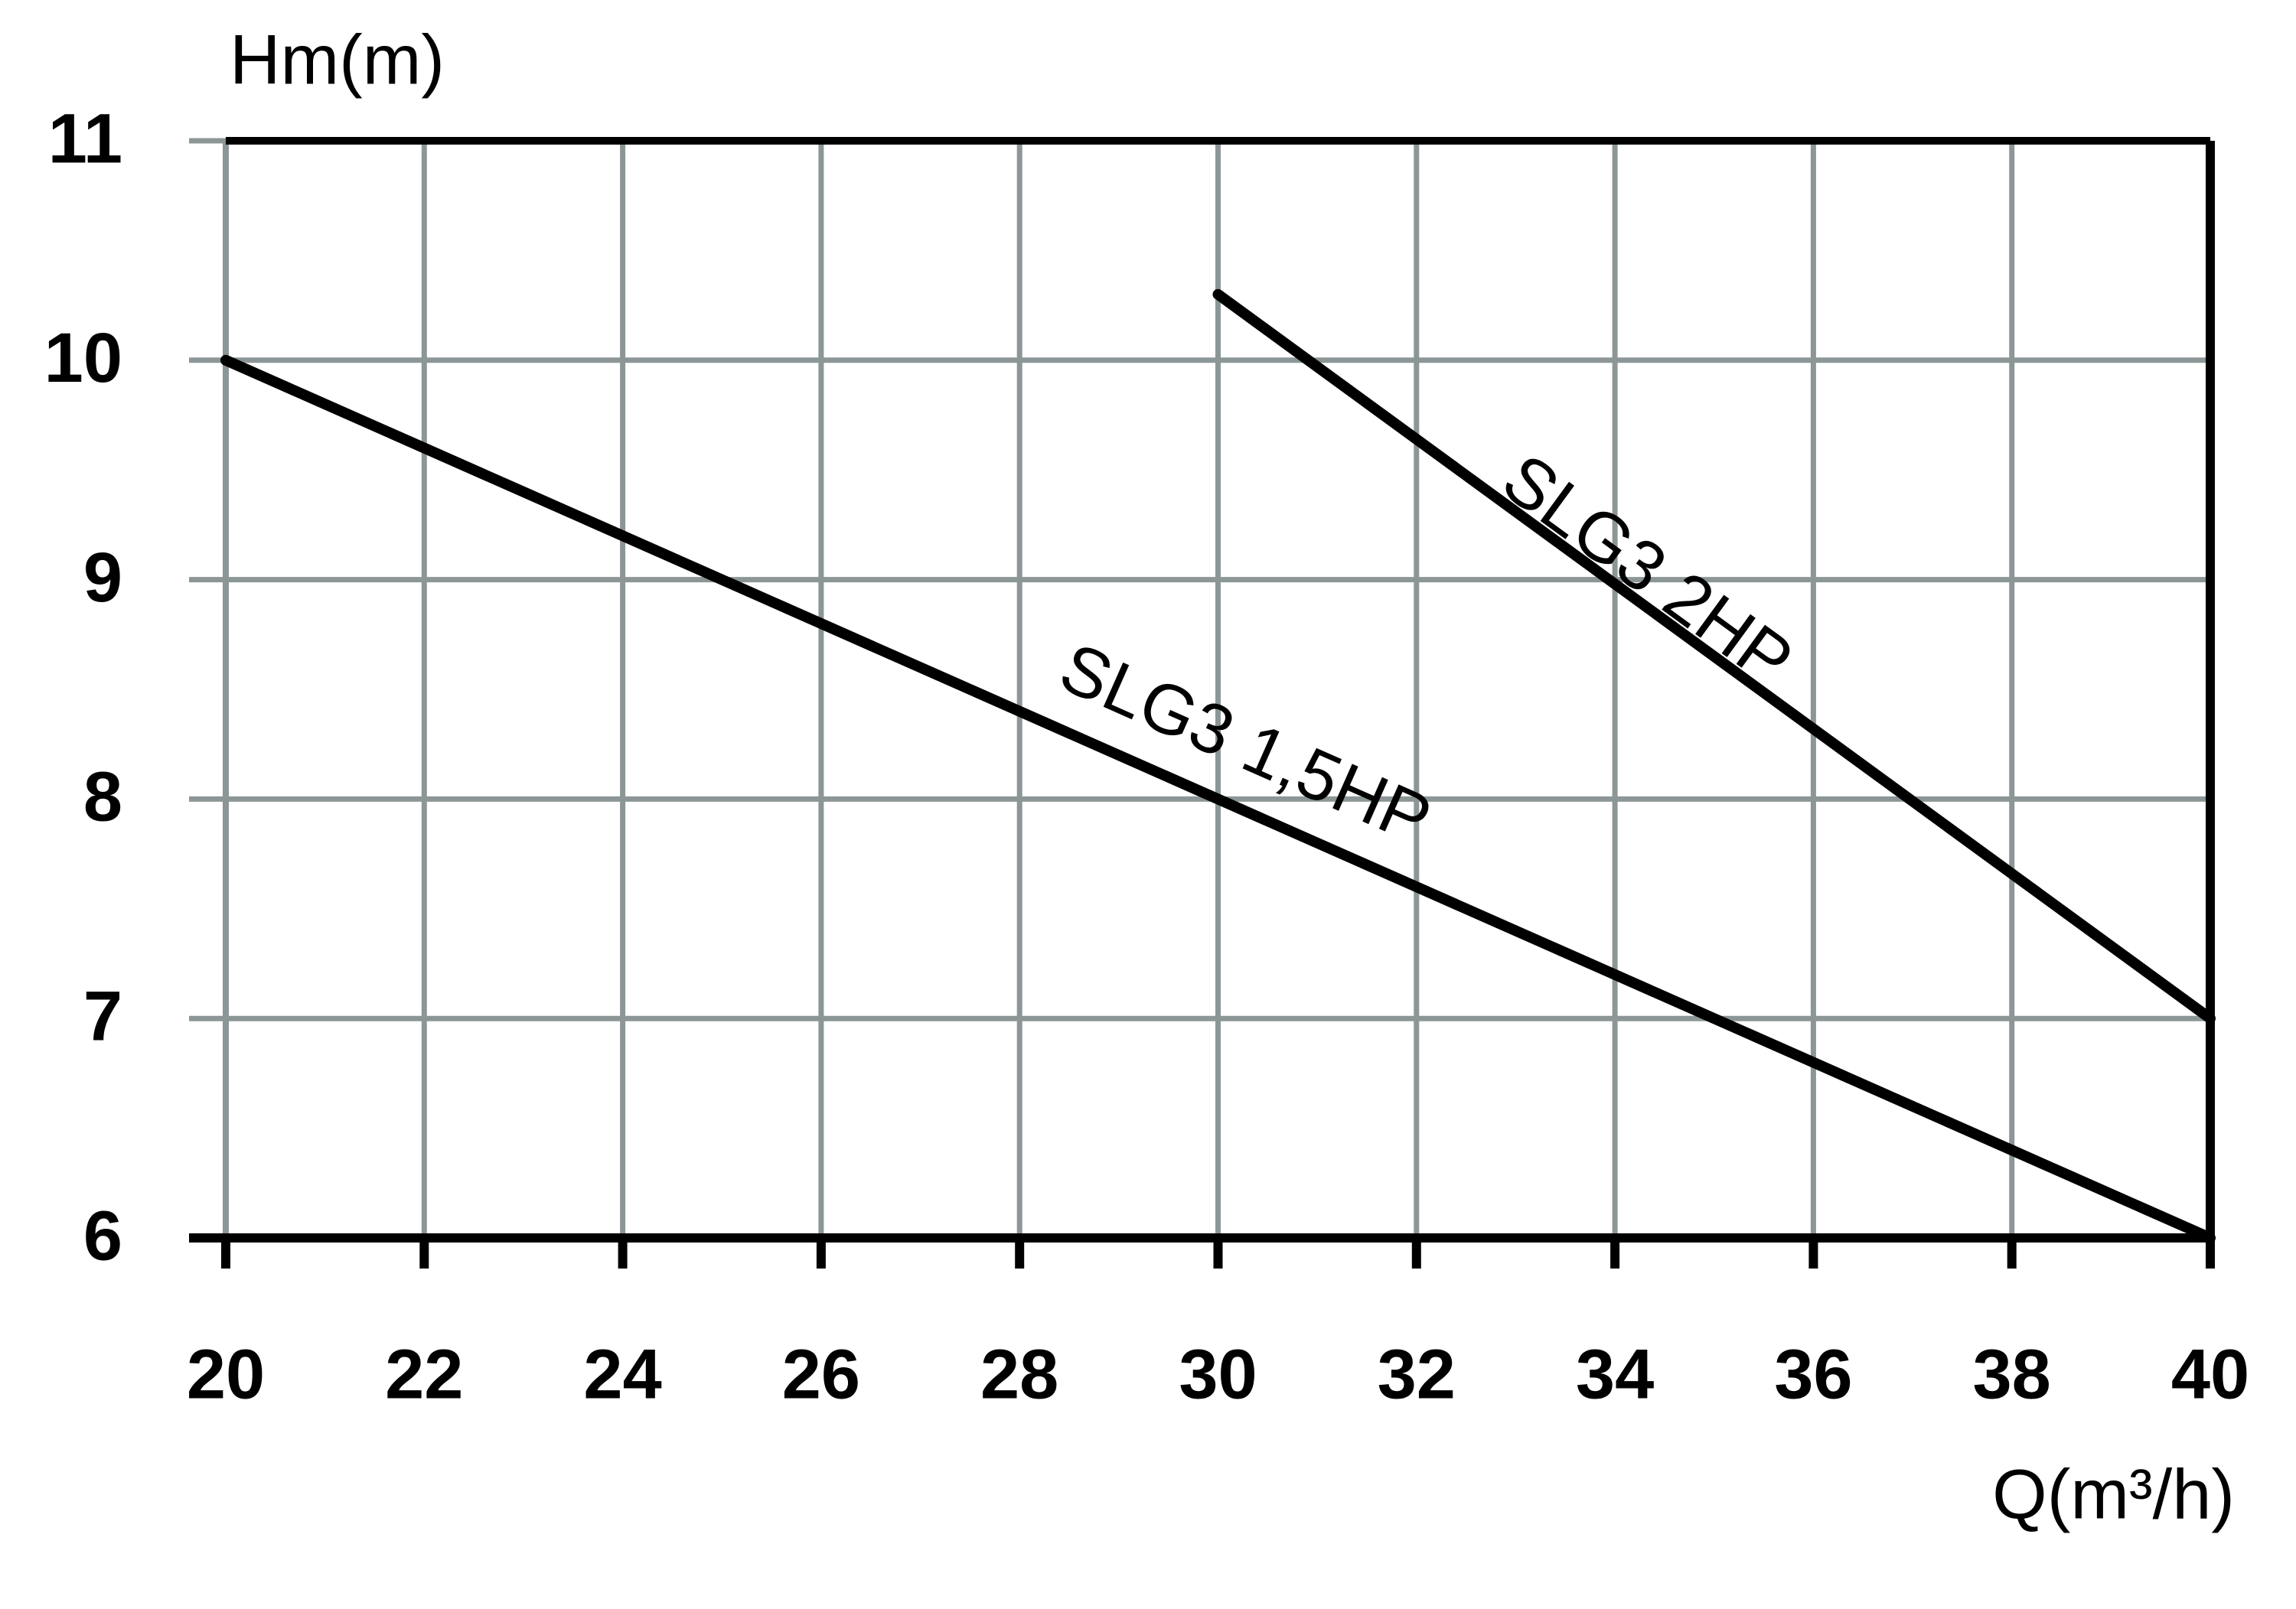 The image size is (2296, 1609). Describe the element at coordinates (622, 1374) in the screenshot. I see `x-tick-label: 24` at that location.